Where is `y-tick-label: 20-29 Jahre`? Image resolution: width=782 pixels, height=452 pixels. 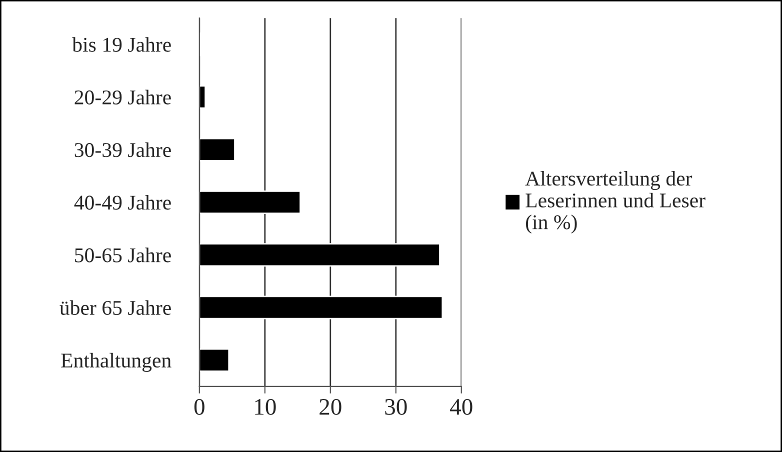
y-tick-label: 20-29 Jahre is located at coordinates (122, 97).